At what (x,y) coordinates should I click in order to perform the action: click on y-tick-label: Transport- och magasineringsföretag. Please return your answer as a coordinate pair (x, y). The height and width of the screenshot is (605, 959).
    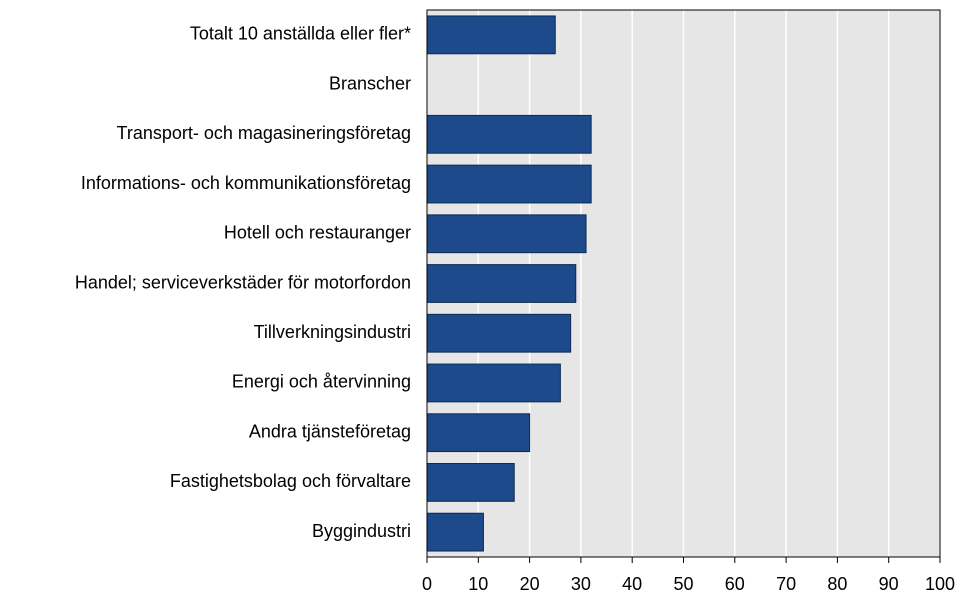
    Looking at the image, I should click on (264, 133).